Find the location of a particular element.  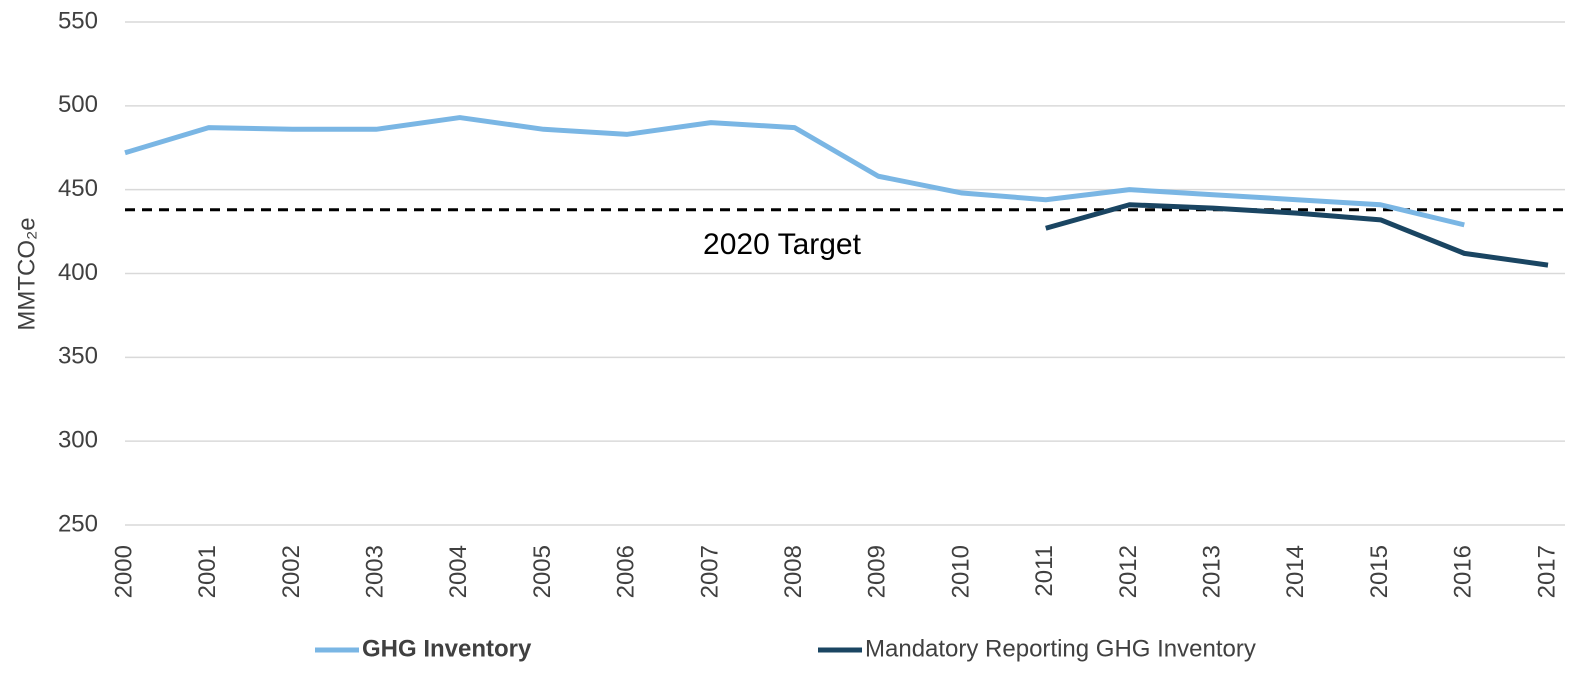

x-tick-label: 2012 is located at coordinates (1128, 571).